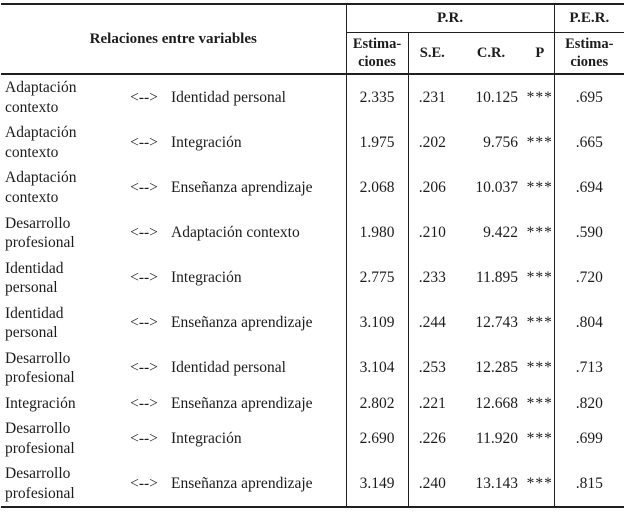 Image resolution: width=625 pixels, height=514 pixels. Describe the element at coordinates (432, 188) in the screenshot. I see `cell-se: .206` at that location.